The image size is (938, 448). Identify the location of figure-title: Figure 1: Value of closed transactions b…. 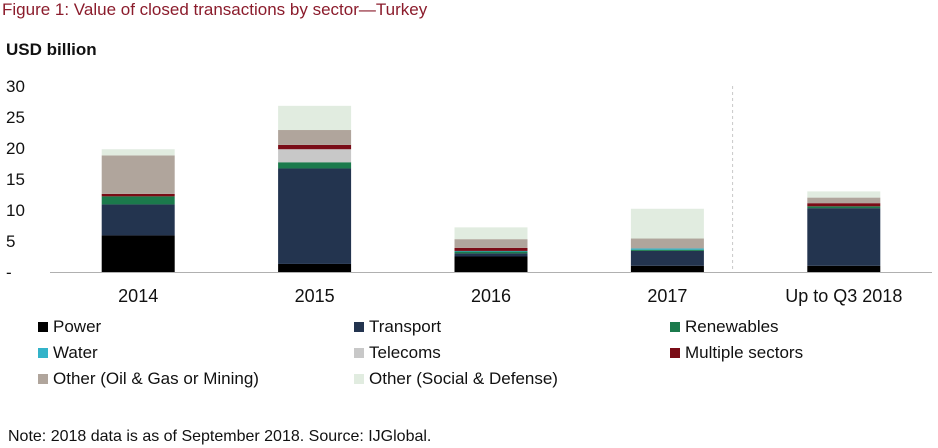
(215, 9).